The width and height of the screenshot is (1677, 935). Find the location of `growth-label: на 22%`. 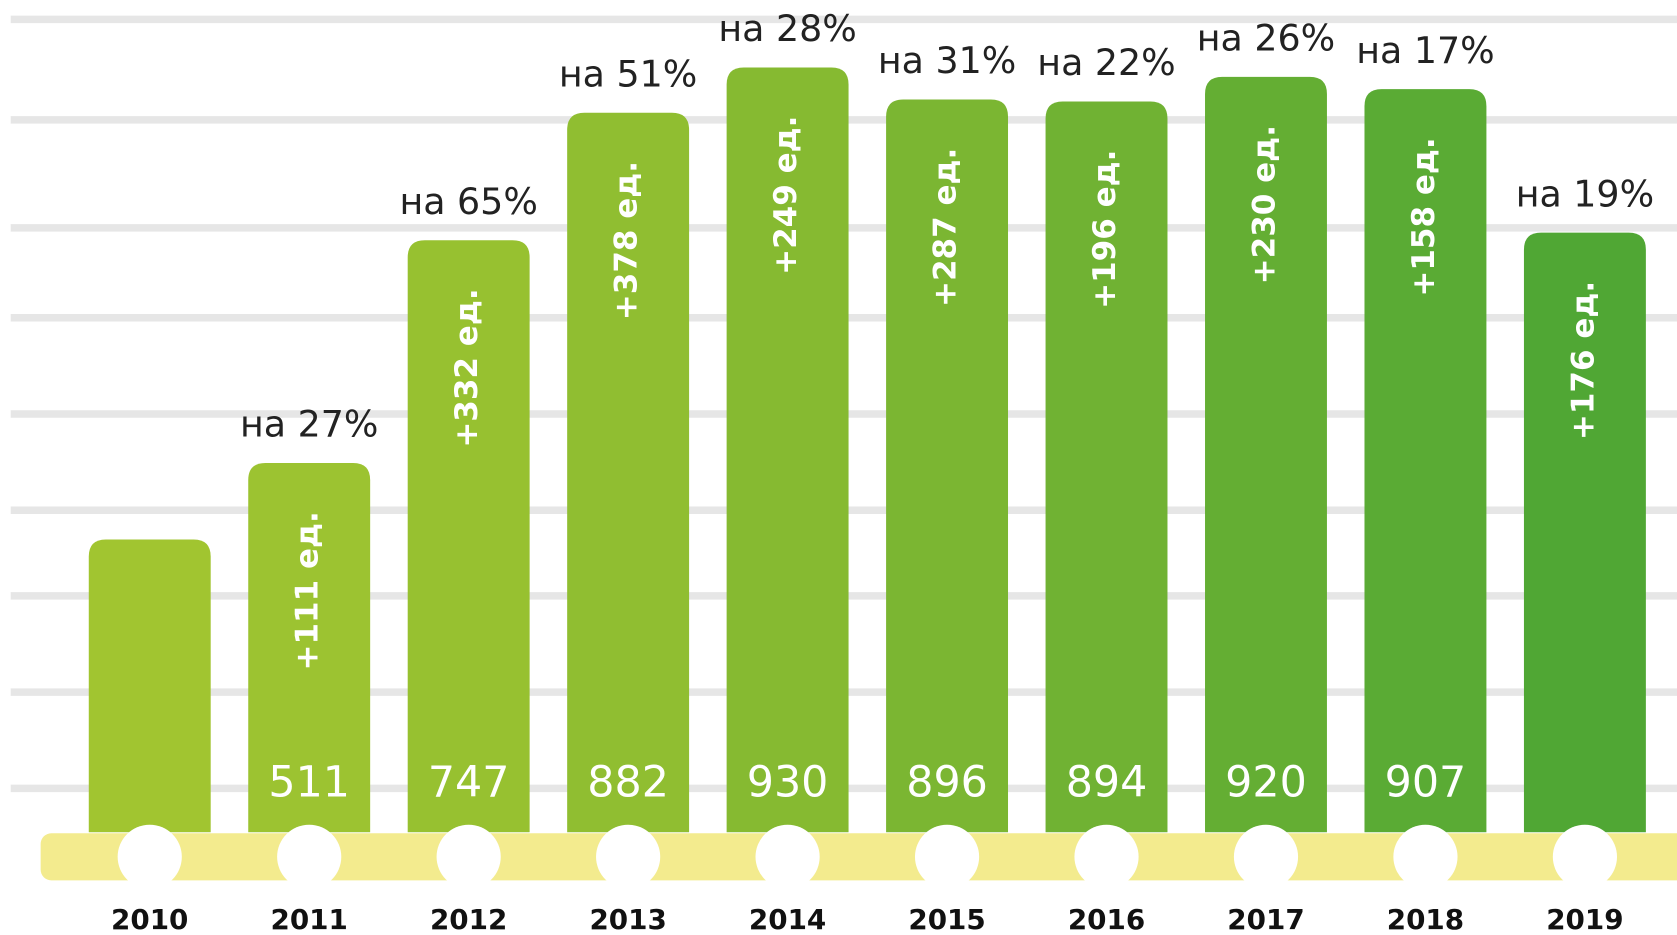

growth-label: на 22% is located at coordinates (1106, 62).